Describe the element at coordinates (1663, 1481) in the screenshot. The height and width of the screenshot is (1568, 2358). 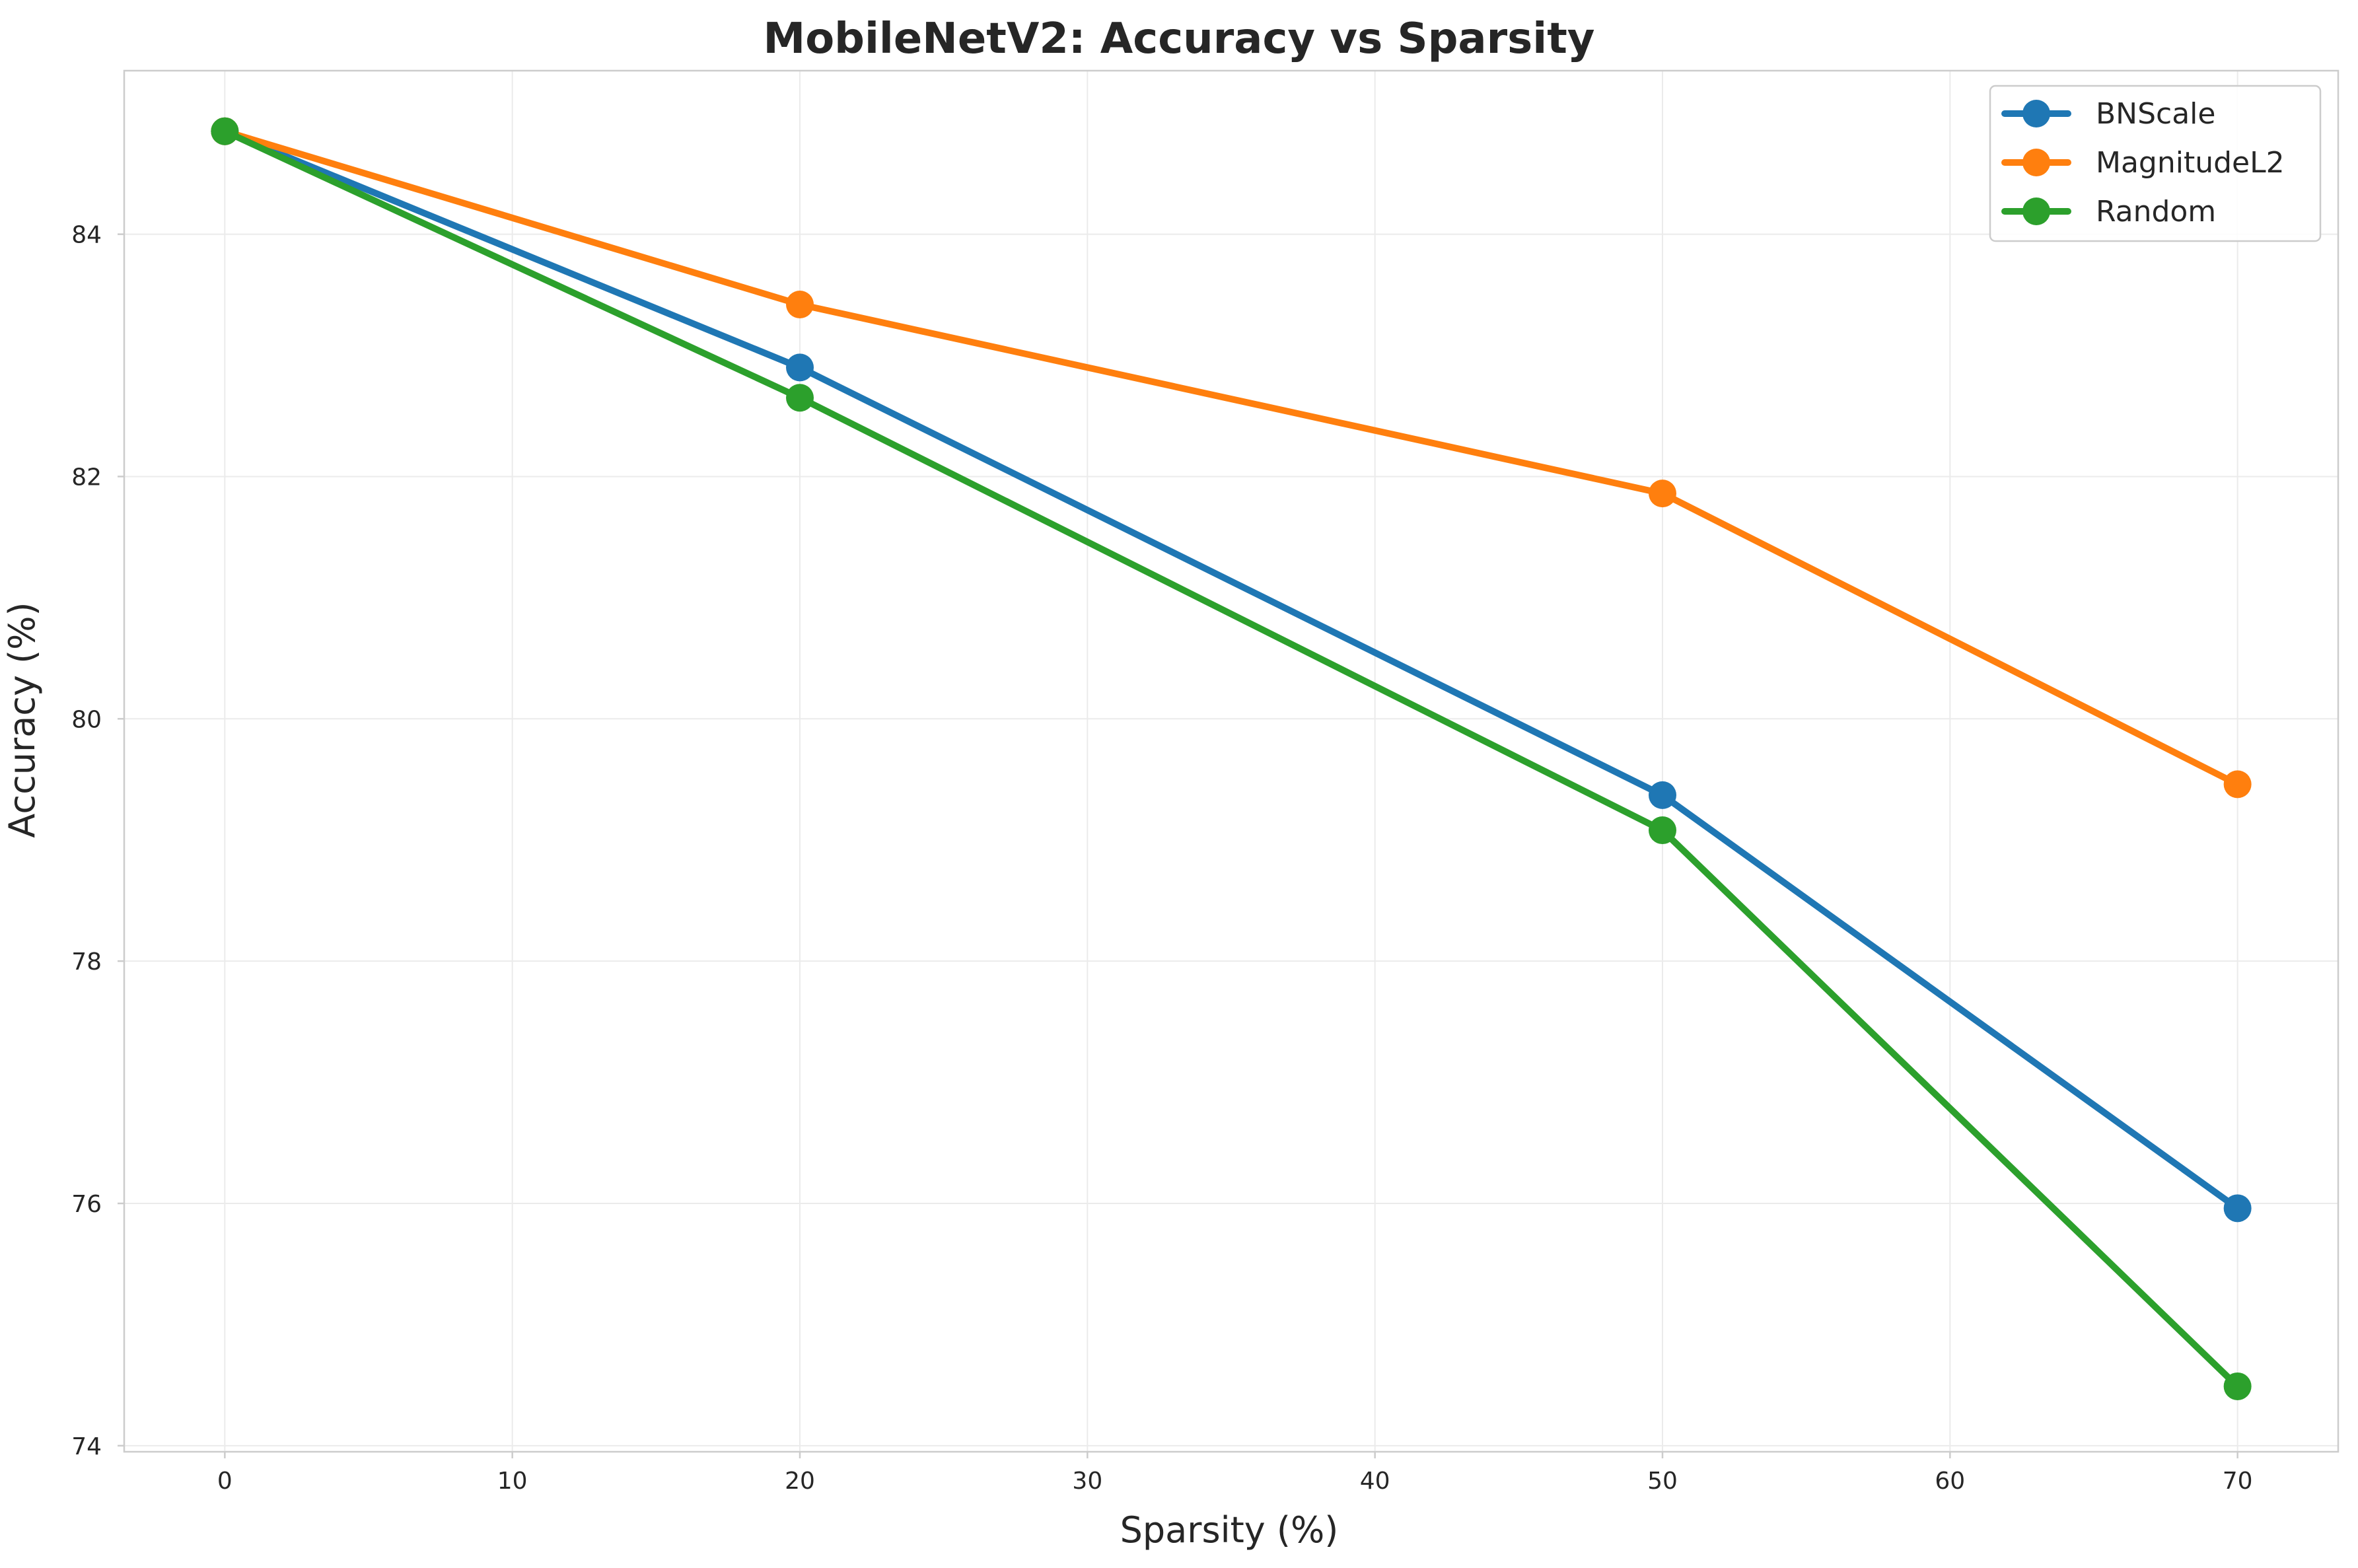
I see `x-tick-label: 50` at that location.